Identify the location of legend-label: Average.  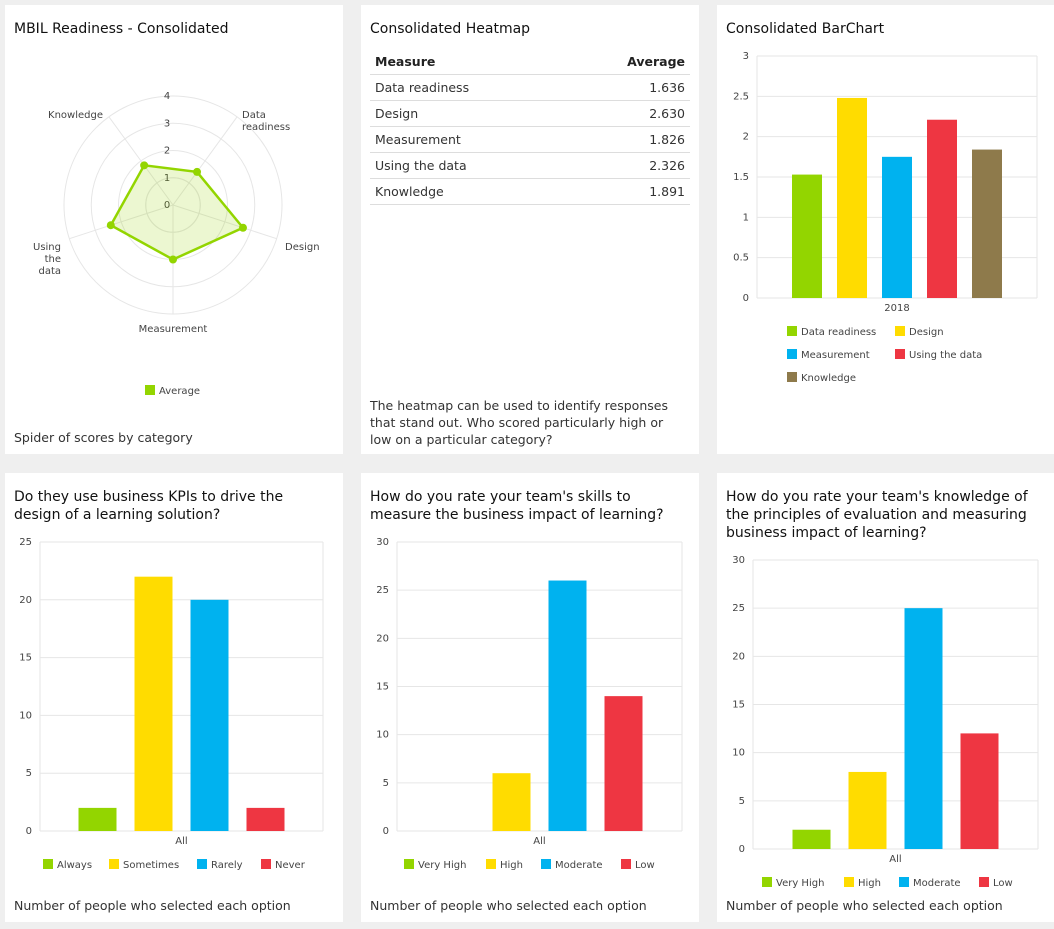
(179, 391).